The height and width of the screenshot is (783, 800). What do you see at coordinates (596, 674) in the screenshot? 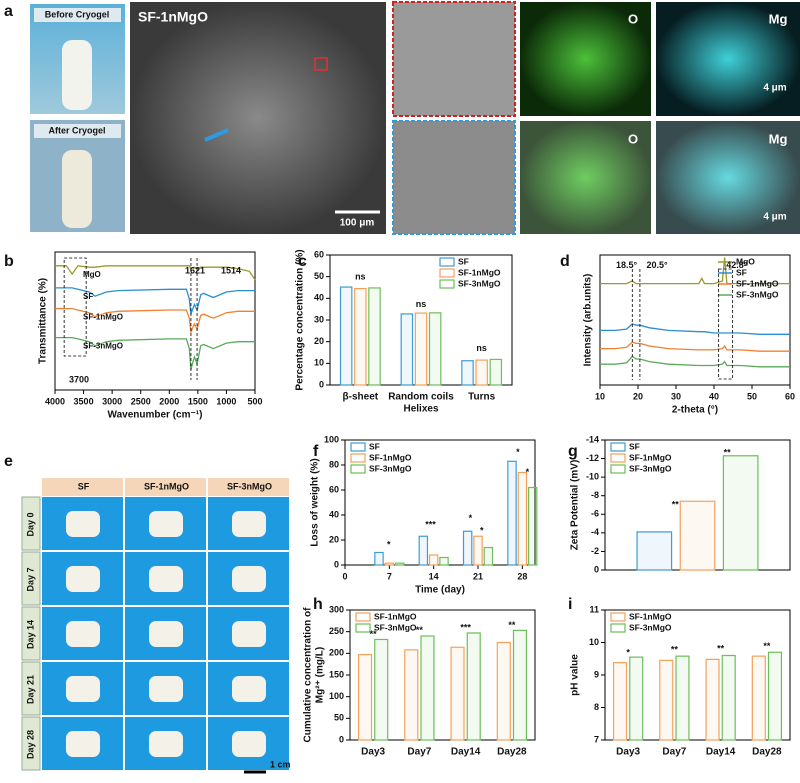
I see `y-tick-label: 9` at bounding box center [596, 674].